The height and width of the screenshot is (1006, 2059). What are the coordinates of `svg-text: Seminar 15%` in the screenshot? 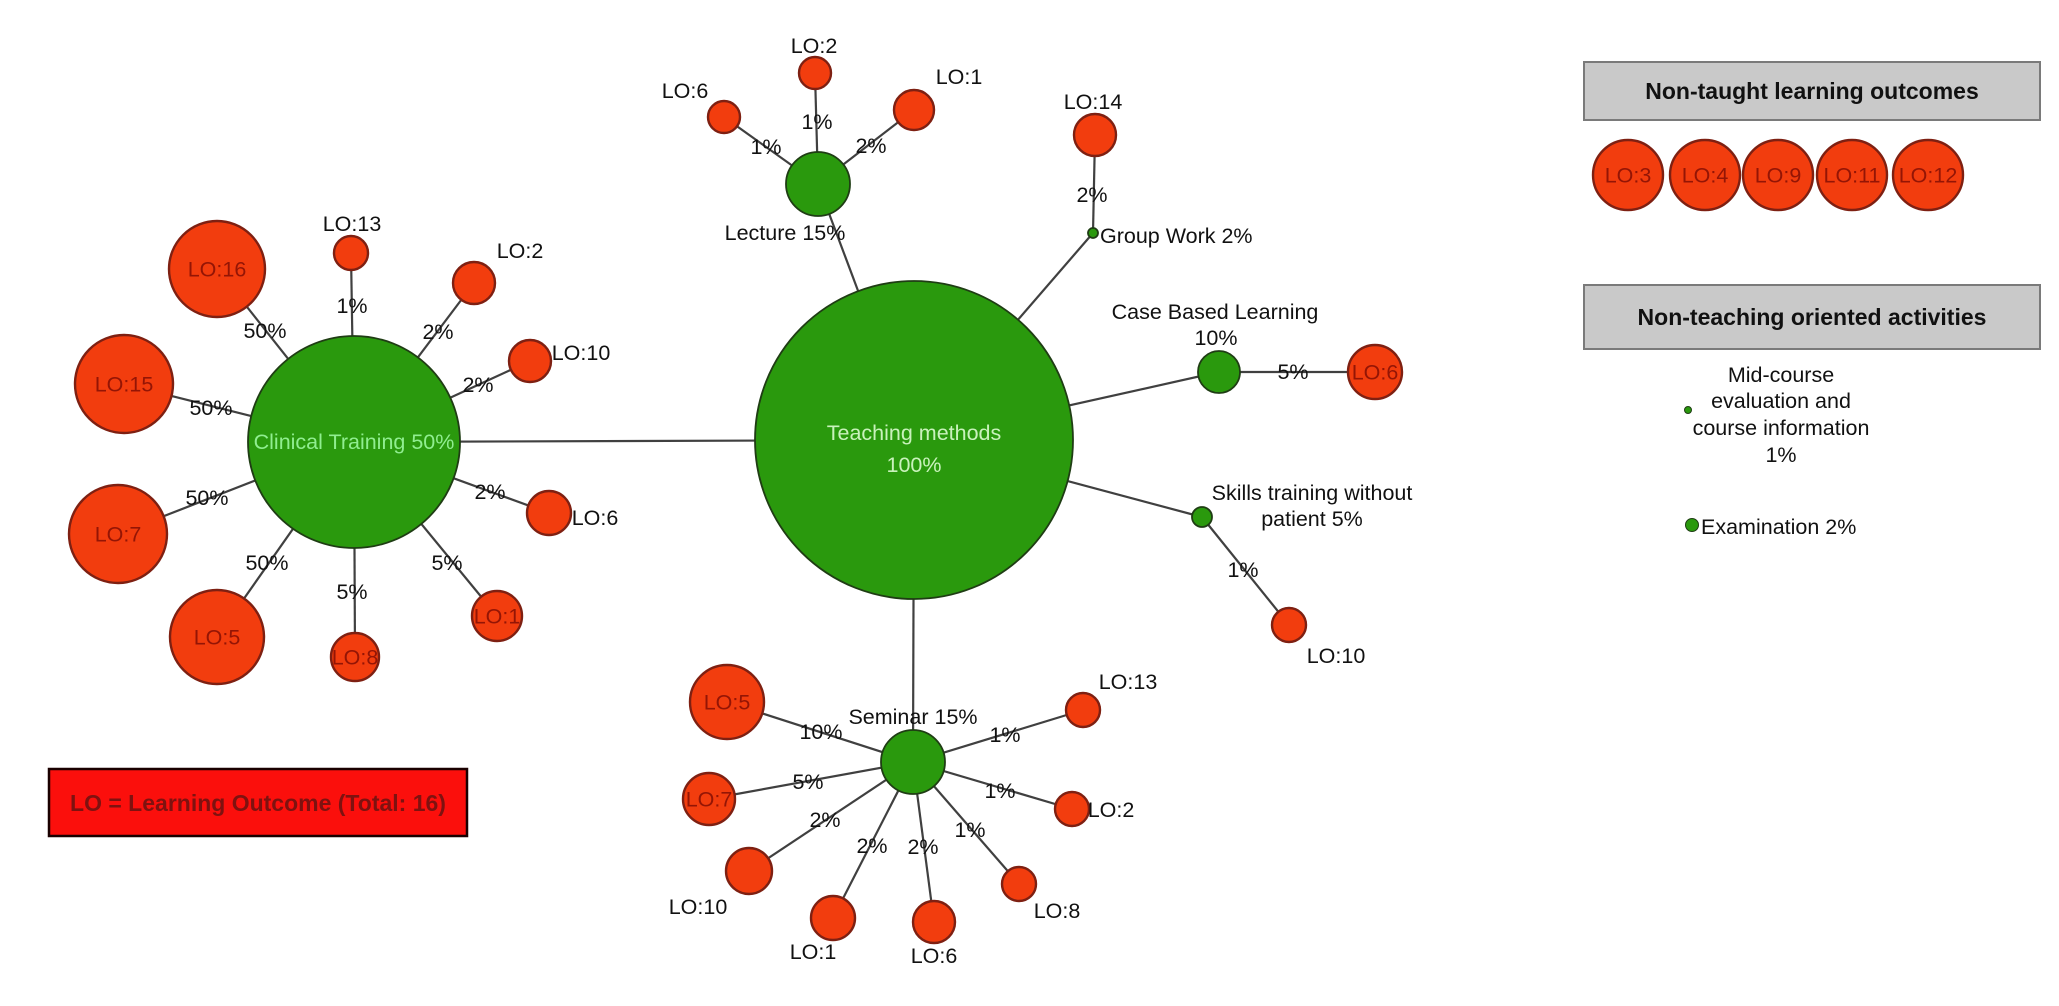 It's located at (912, 717).